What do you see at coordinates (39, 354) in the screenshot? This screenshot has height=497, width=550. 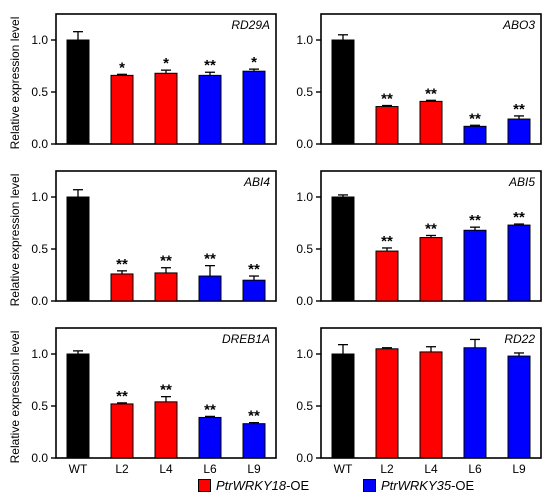 I see `panel-dreb1a-ytick-label: 1.0` at bounding box center [39, 354].